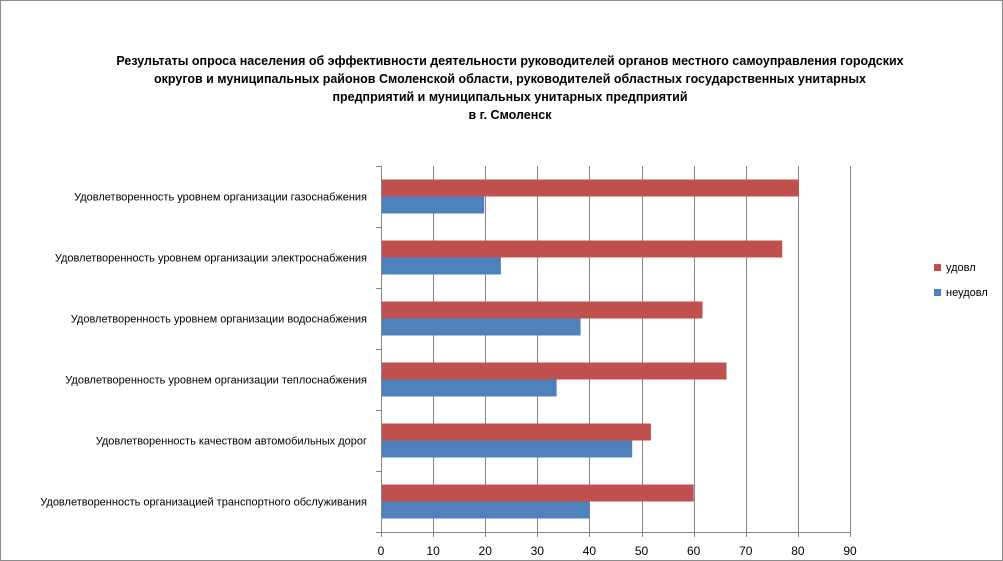 The height and width of the screenshot is (561, 1003). Describe the element at coordinates (961, 268) in the screenshot. I see `legend-label-udovl: удовл` at that location.